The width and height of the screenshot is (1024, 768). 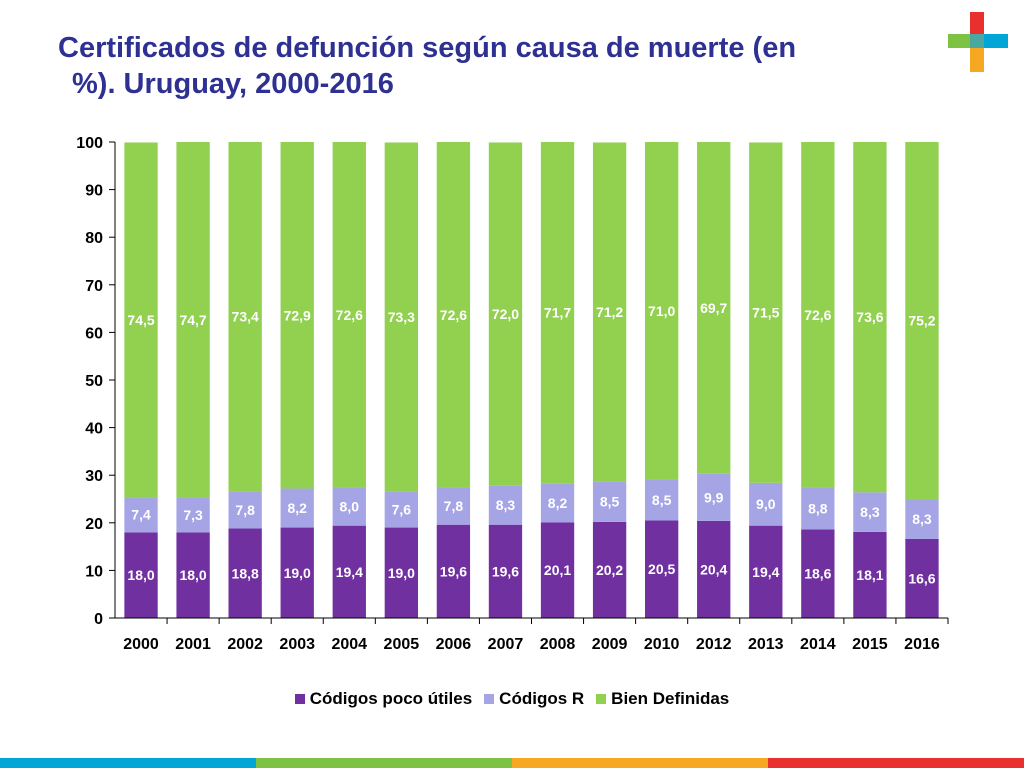 I want to click on data-label-poco-utiles: 16,6, so click(x=921, y=578).